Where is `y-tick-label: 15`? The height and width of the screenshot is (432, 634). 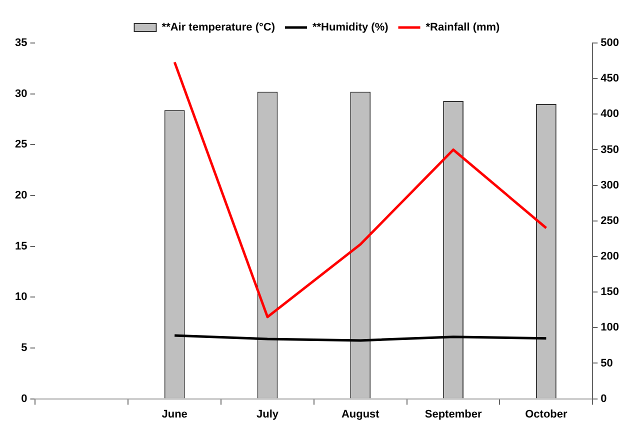 y-tick-label: 15 is located at coordinates (21, 246).